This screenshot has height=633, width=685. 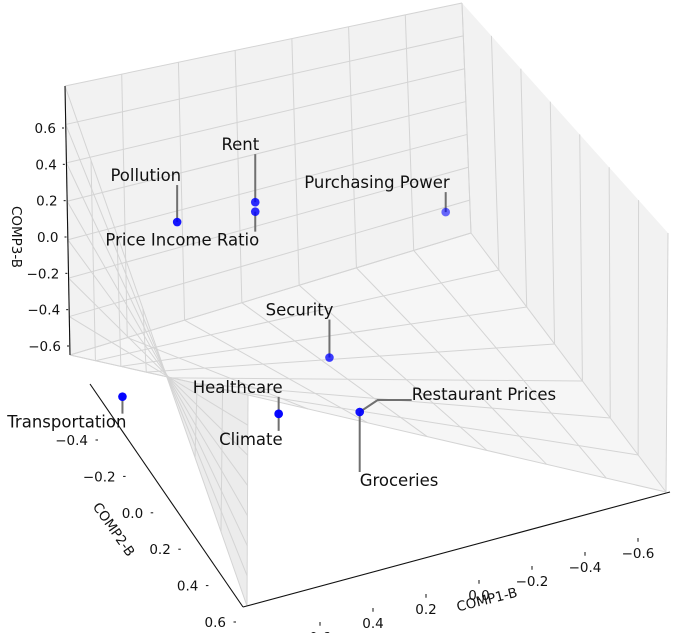 What do you see at coordinates (638, 554) in the screenshot?
I see `x-tick-label: −0.6` at bounding box center [638, 554].